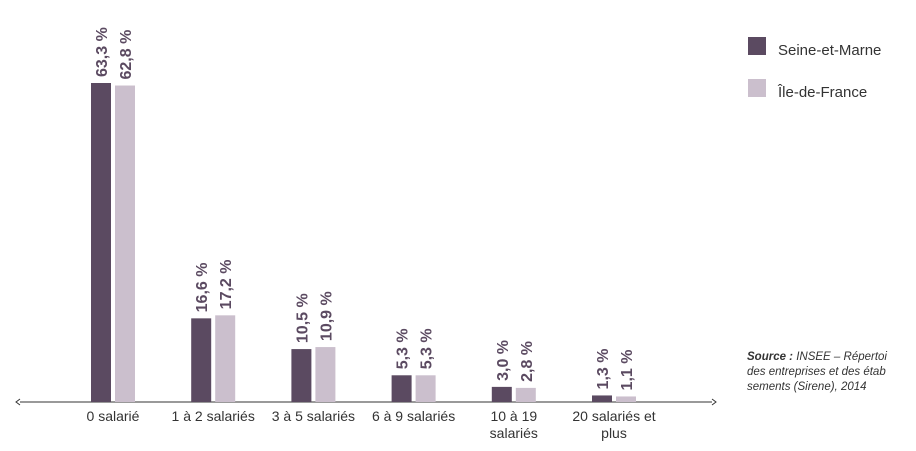  I want to click on x-tick-label: 1 à 2 salariés, so click(213, 416).